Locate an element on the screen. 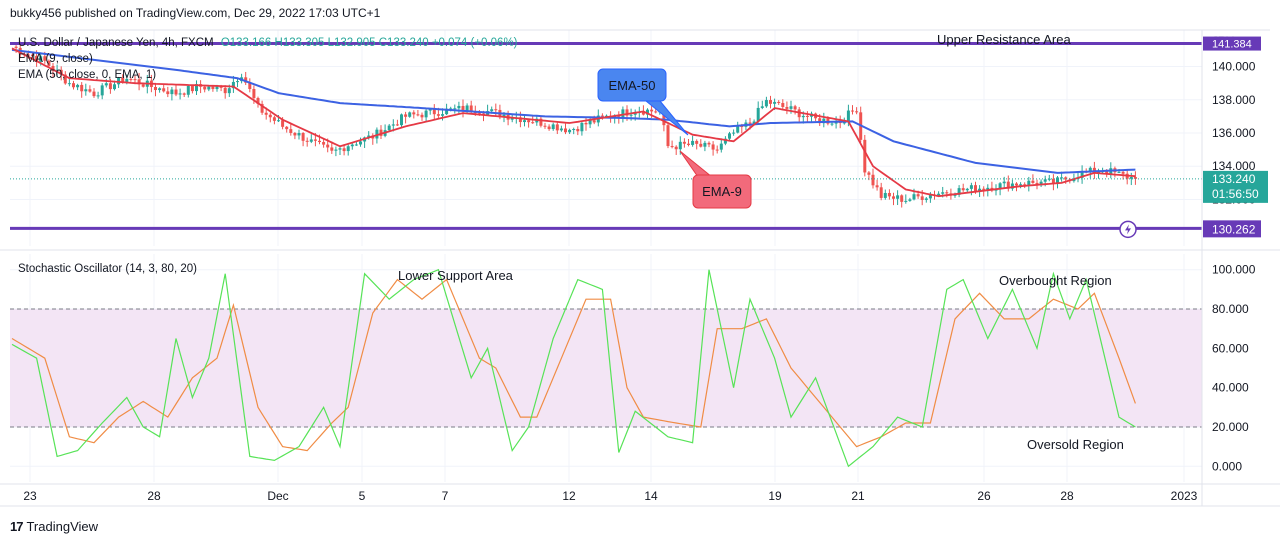  upper-resistance-label: Upper Resistance Area is located at coordinates (1004, 39).